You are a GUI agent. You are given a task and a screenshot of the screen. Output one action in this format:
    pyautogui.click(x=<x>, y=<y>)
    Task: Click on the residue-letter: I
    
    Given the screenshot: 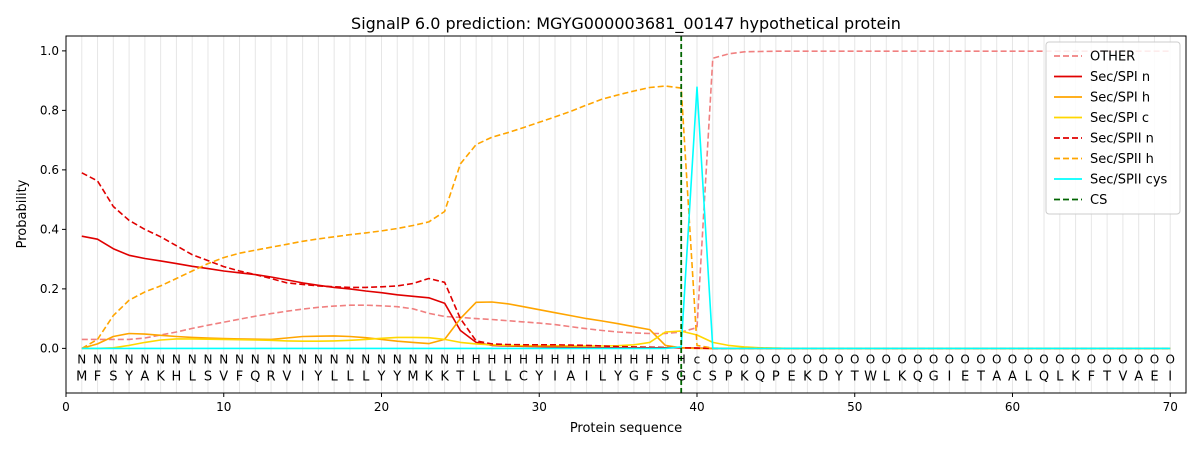 What is the action you would take?
    pyautogui.click(x=587, y=377)
    